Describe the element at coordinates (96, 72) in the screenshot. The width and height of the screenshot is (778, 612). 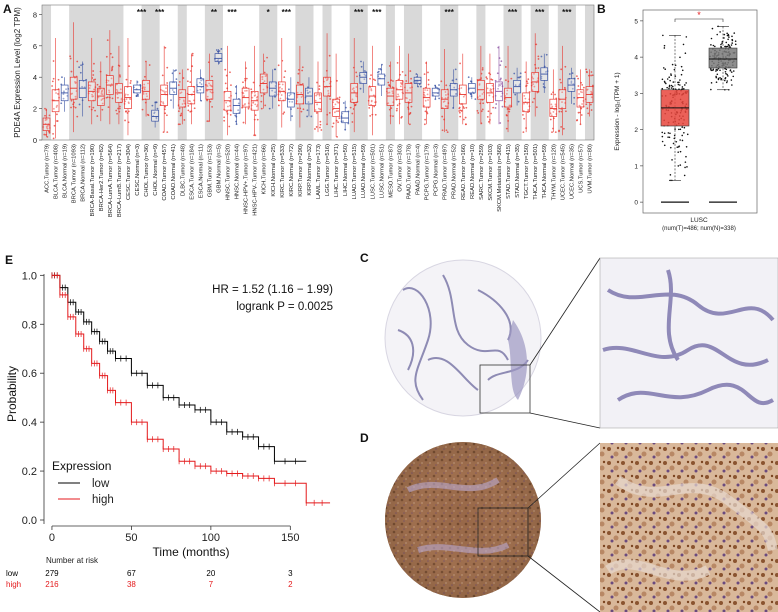
I see `band-brca` at that location.